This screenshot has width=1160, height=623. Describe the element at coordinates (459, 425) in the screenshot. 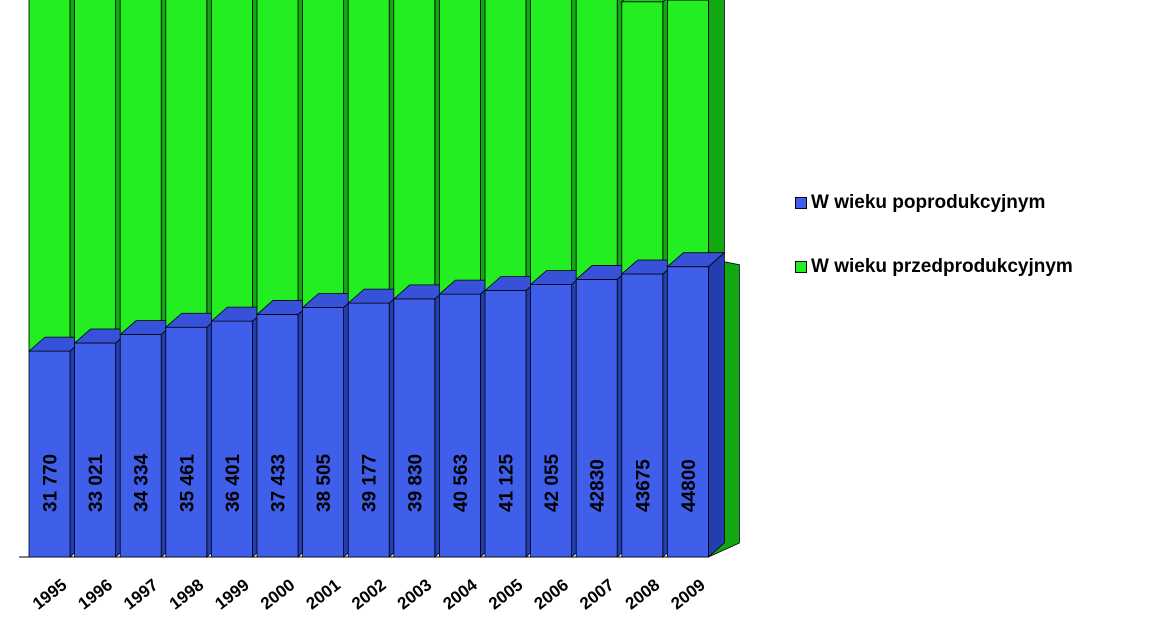

I see `bar-popro-2004` at that location.